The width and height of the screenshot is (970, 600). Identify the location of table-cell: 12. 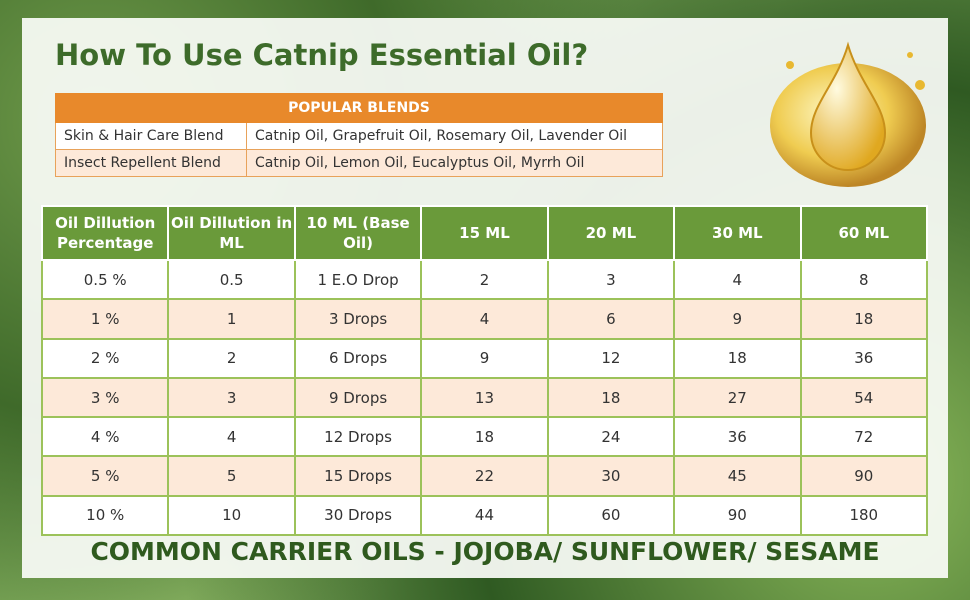
(611, 358).